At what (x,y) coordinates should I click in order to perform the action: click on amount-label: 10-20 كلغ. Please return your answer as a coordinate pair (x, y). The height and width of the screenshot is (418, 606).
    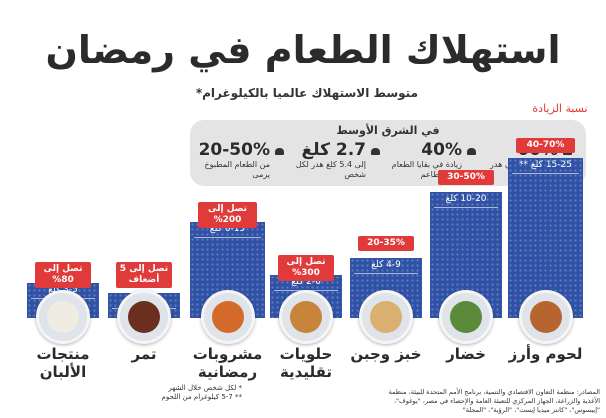
    Looking at the image, I should click on (466, 199).